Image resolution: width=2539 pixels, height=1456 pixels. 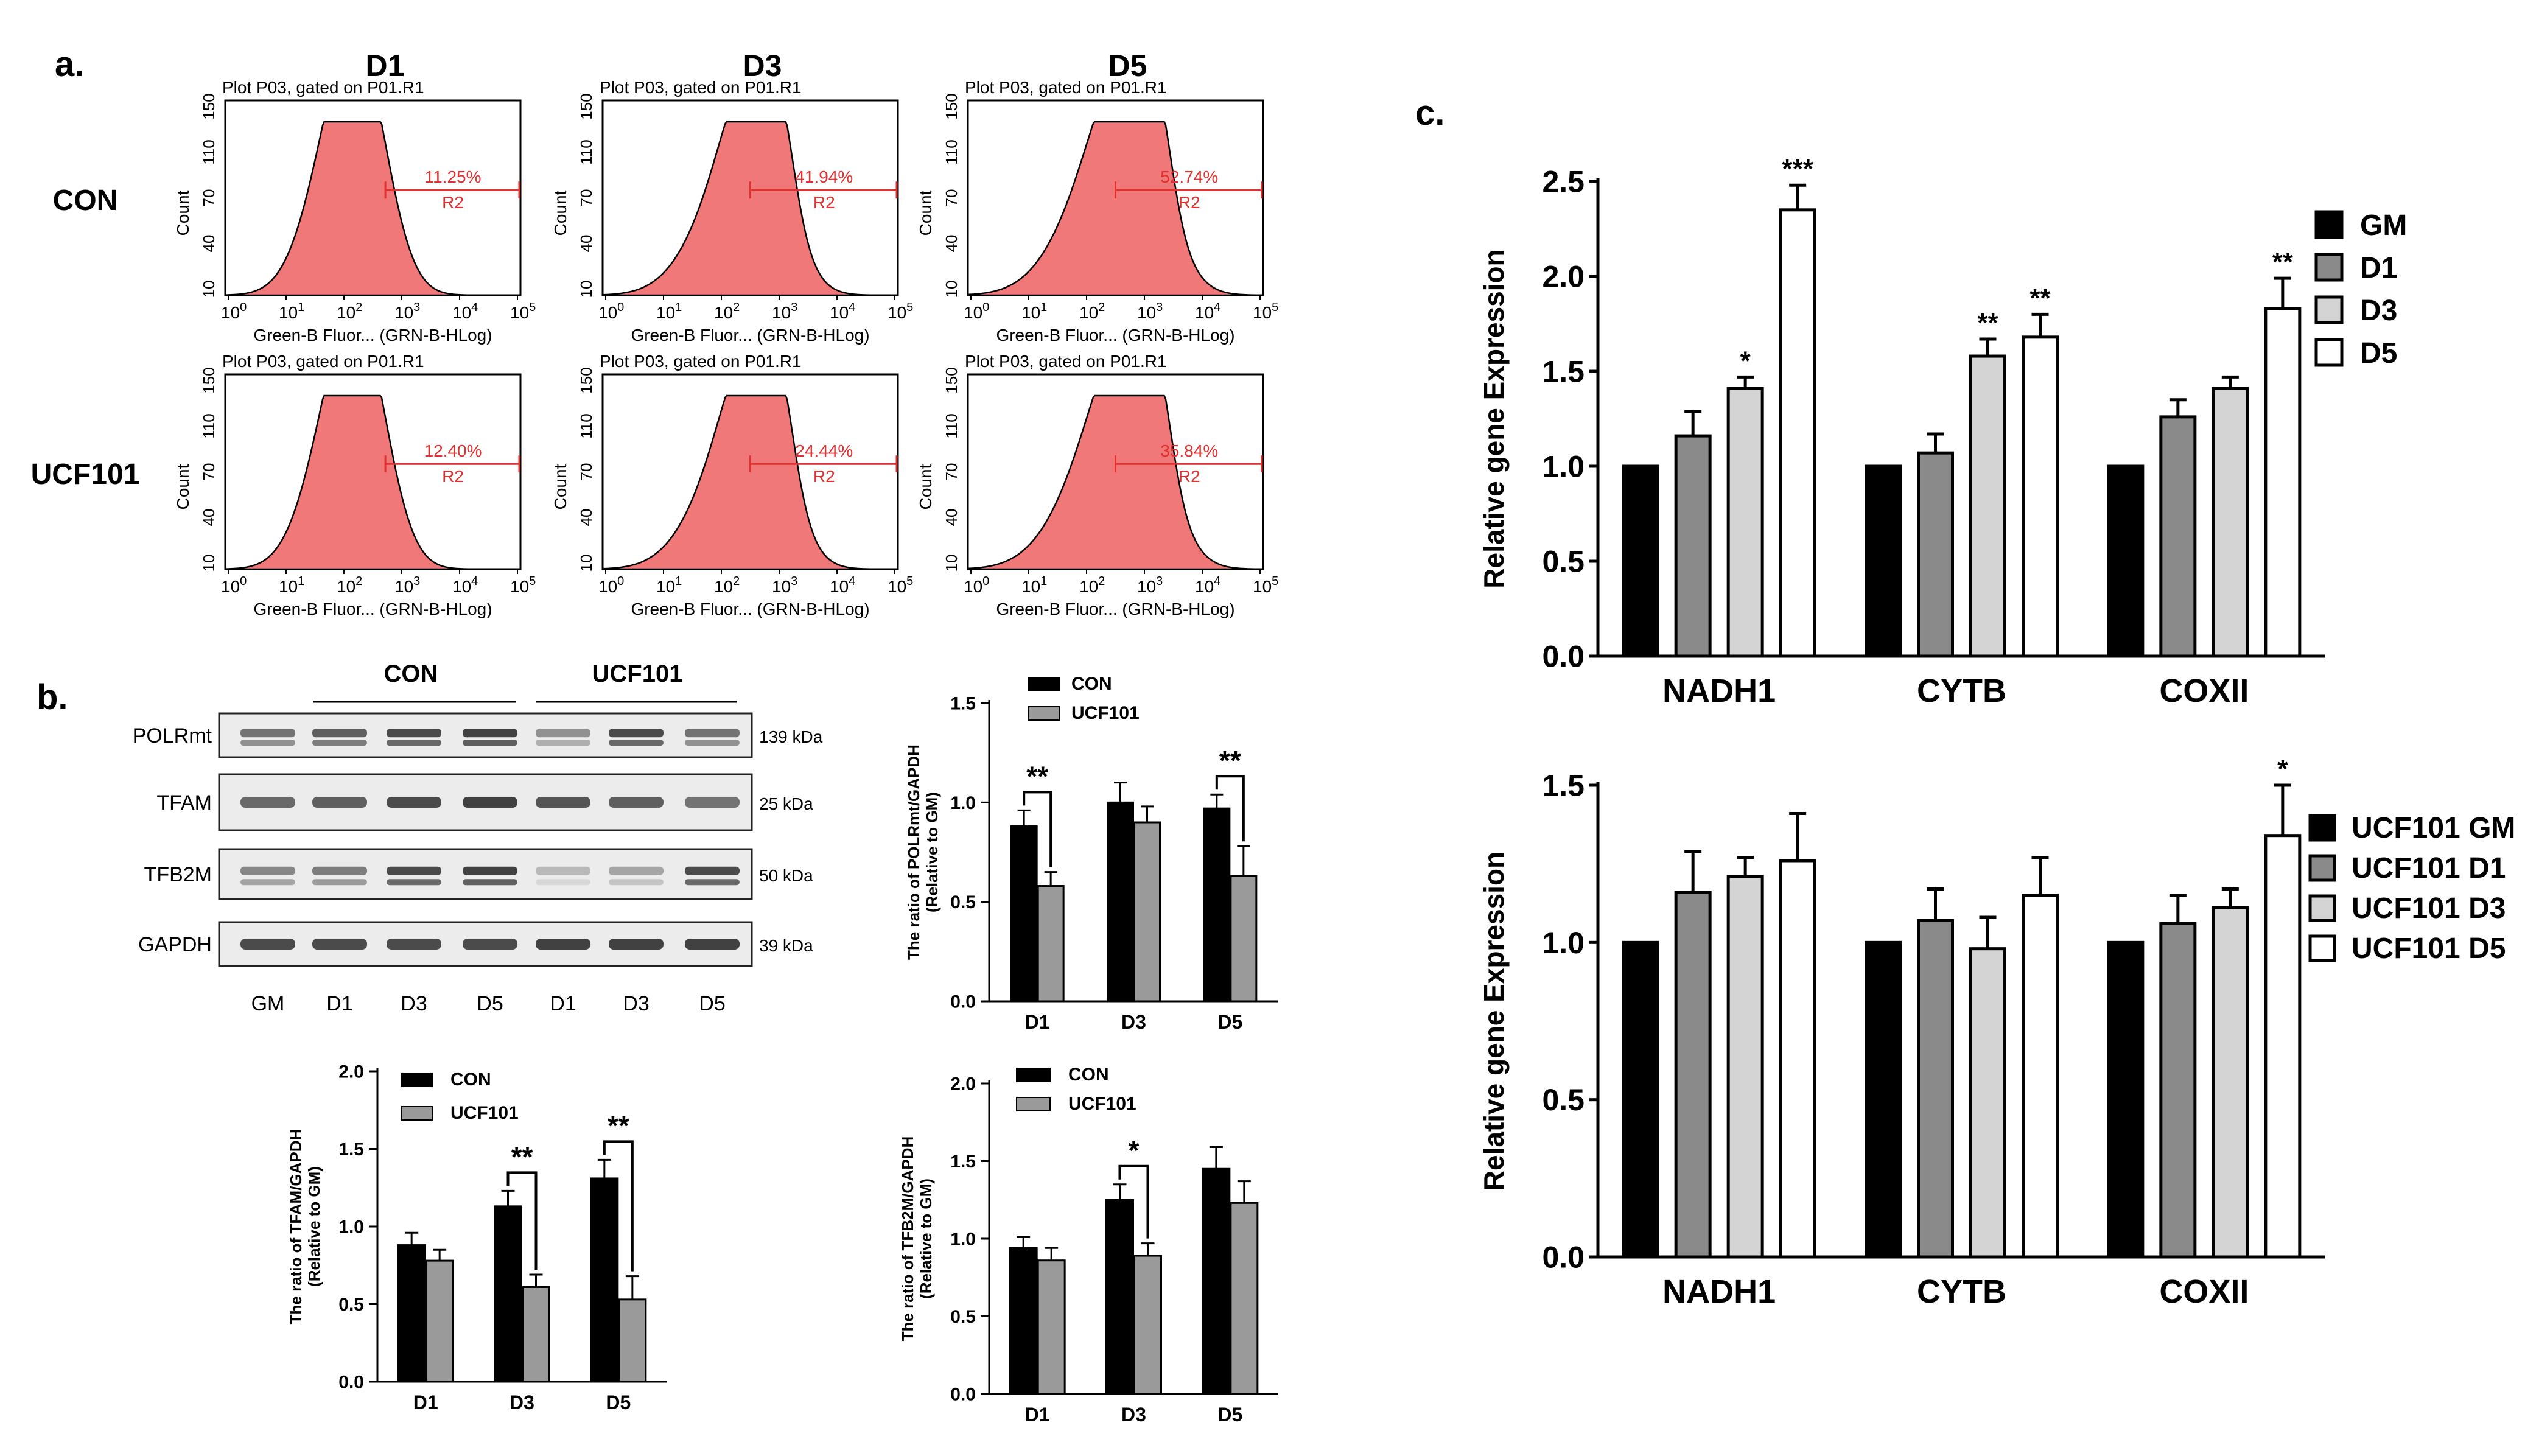 I want to click on flow-ytick: 10, so click(x=209, y=563).